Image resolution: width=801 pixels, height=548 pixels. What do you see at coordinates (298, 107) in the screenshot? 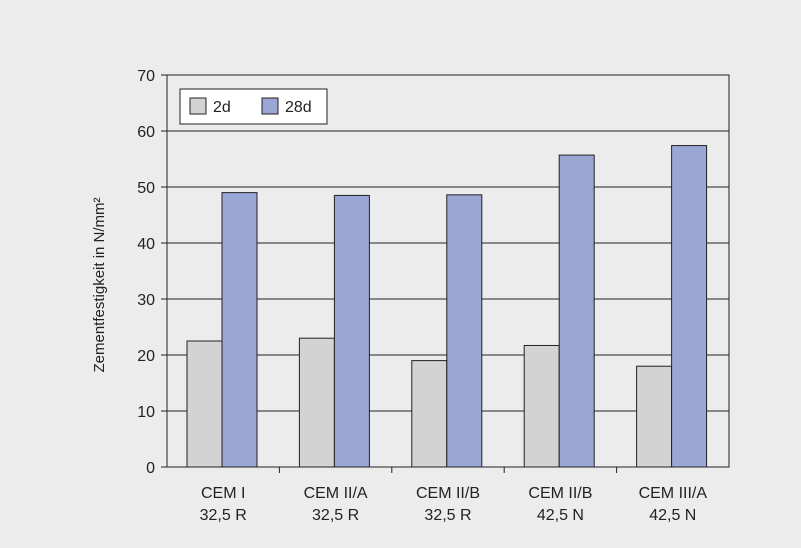
I see `legend-label-28d: 28d` at bounding box center [298, 107].